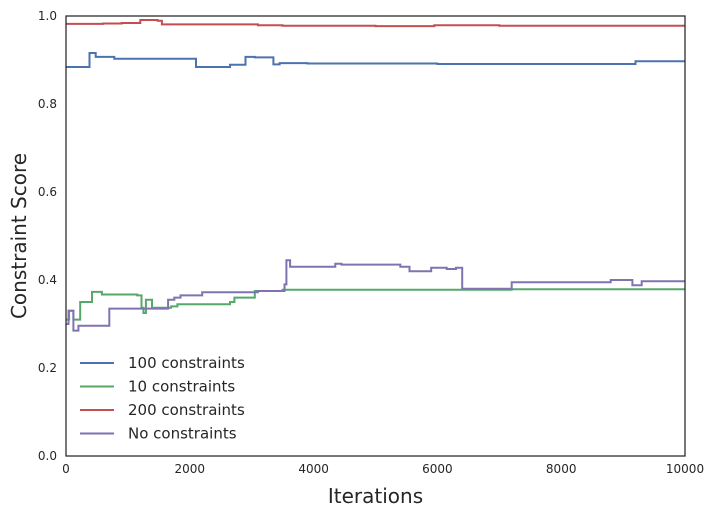 Image resolution: width=714 pixels, height=518 pixels. What do you see at coordinates (47, 280) in the screenshot?
I see `y-tick-label: 0.4` at bounding box center [47, 280].